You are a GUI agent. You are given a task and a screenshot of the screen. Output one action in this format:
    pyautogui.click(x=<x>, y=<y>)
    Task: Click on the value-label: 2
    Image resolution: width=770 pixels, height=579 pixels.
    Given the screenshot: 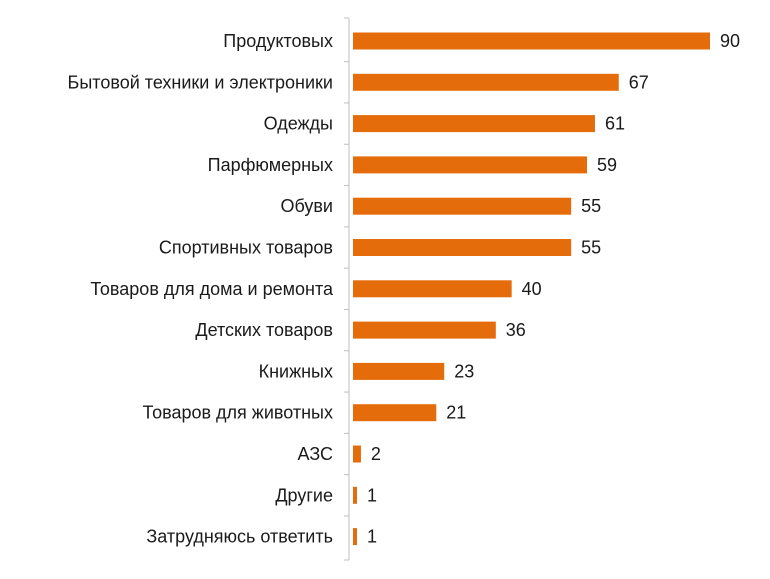 What is the action you would take?
    pyautogui.click(x=376, y=454)
    